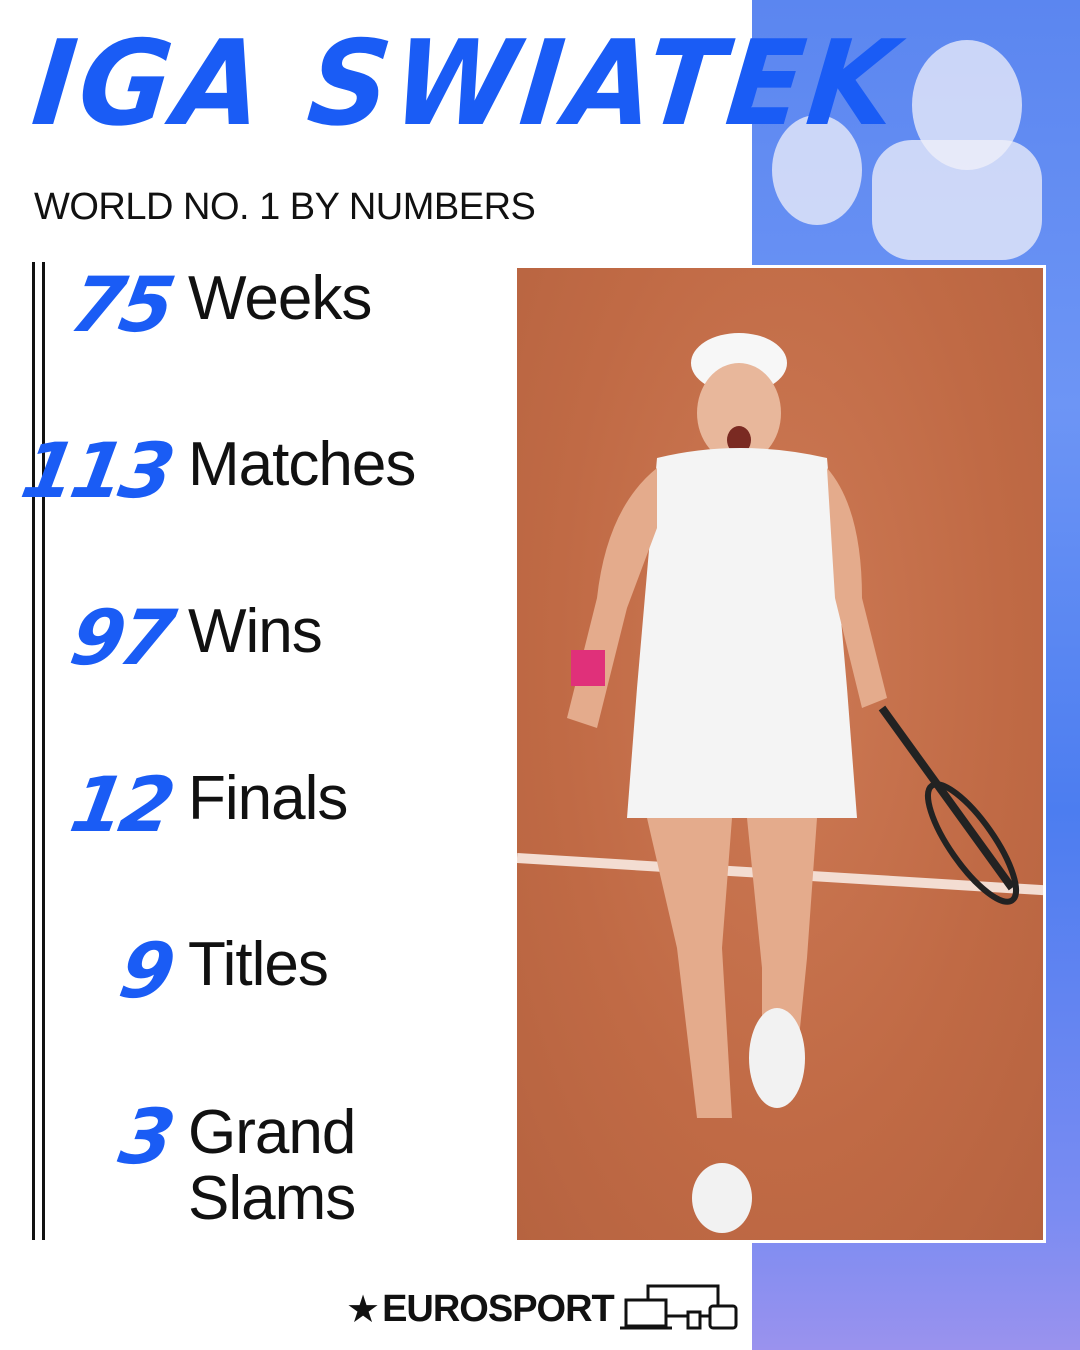 Image resolution: width=1080 pixels, height=1350 pixels. I want to click on stat-value: 9, so click(145, 970).